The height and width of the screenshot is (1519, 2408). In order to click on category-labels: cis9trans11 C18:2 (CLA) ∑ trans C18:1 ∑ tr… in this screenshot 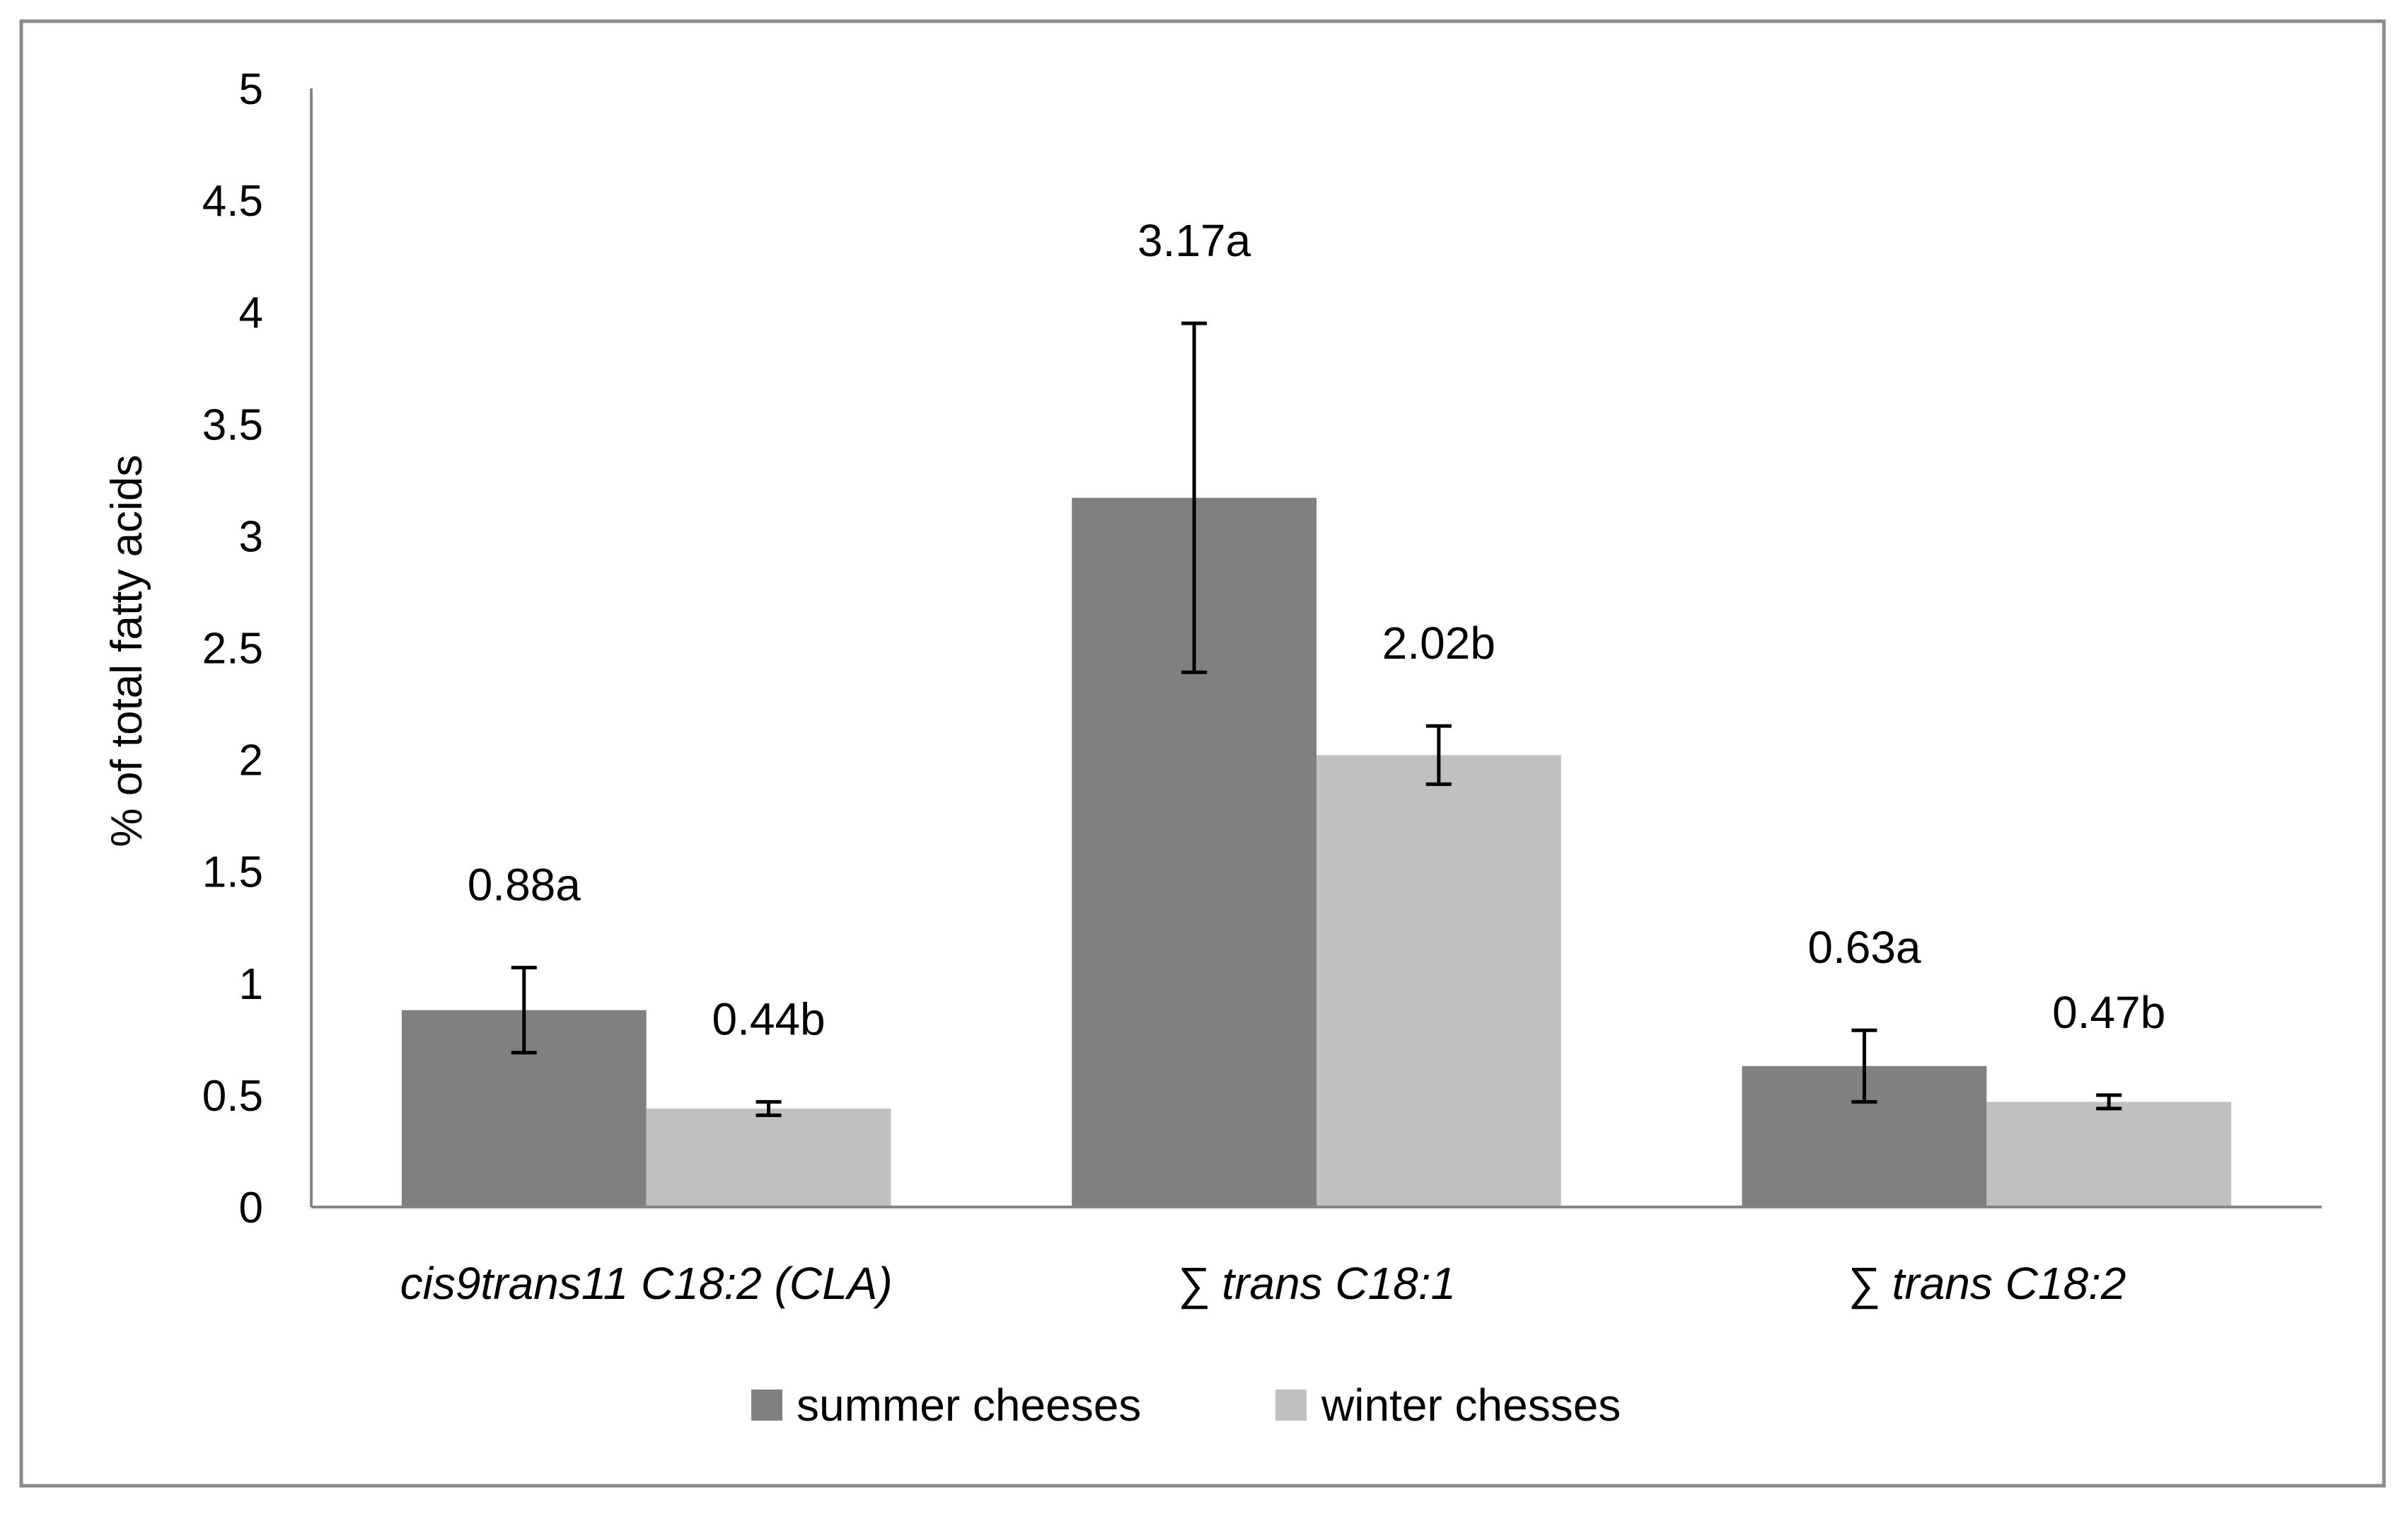, I will do `click(1263, 1284)`.